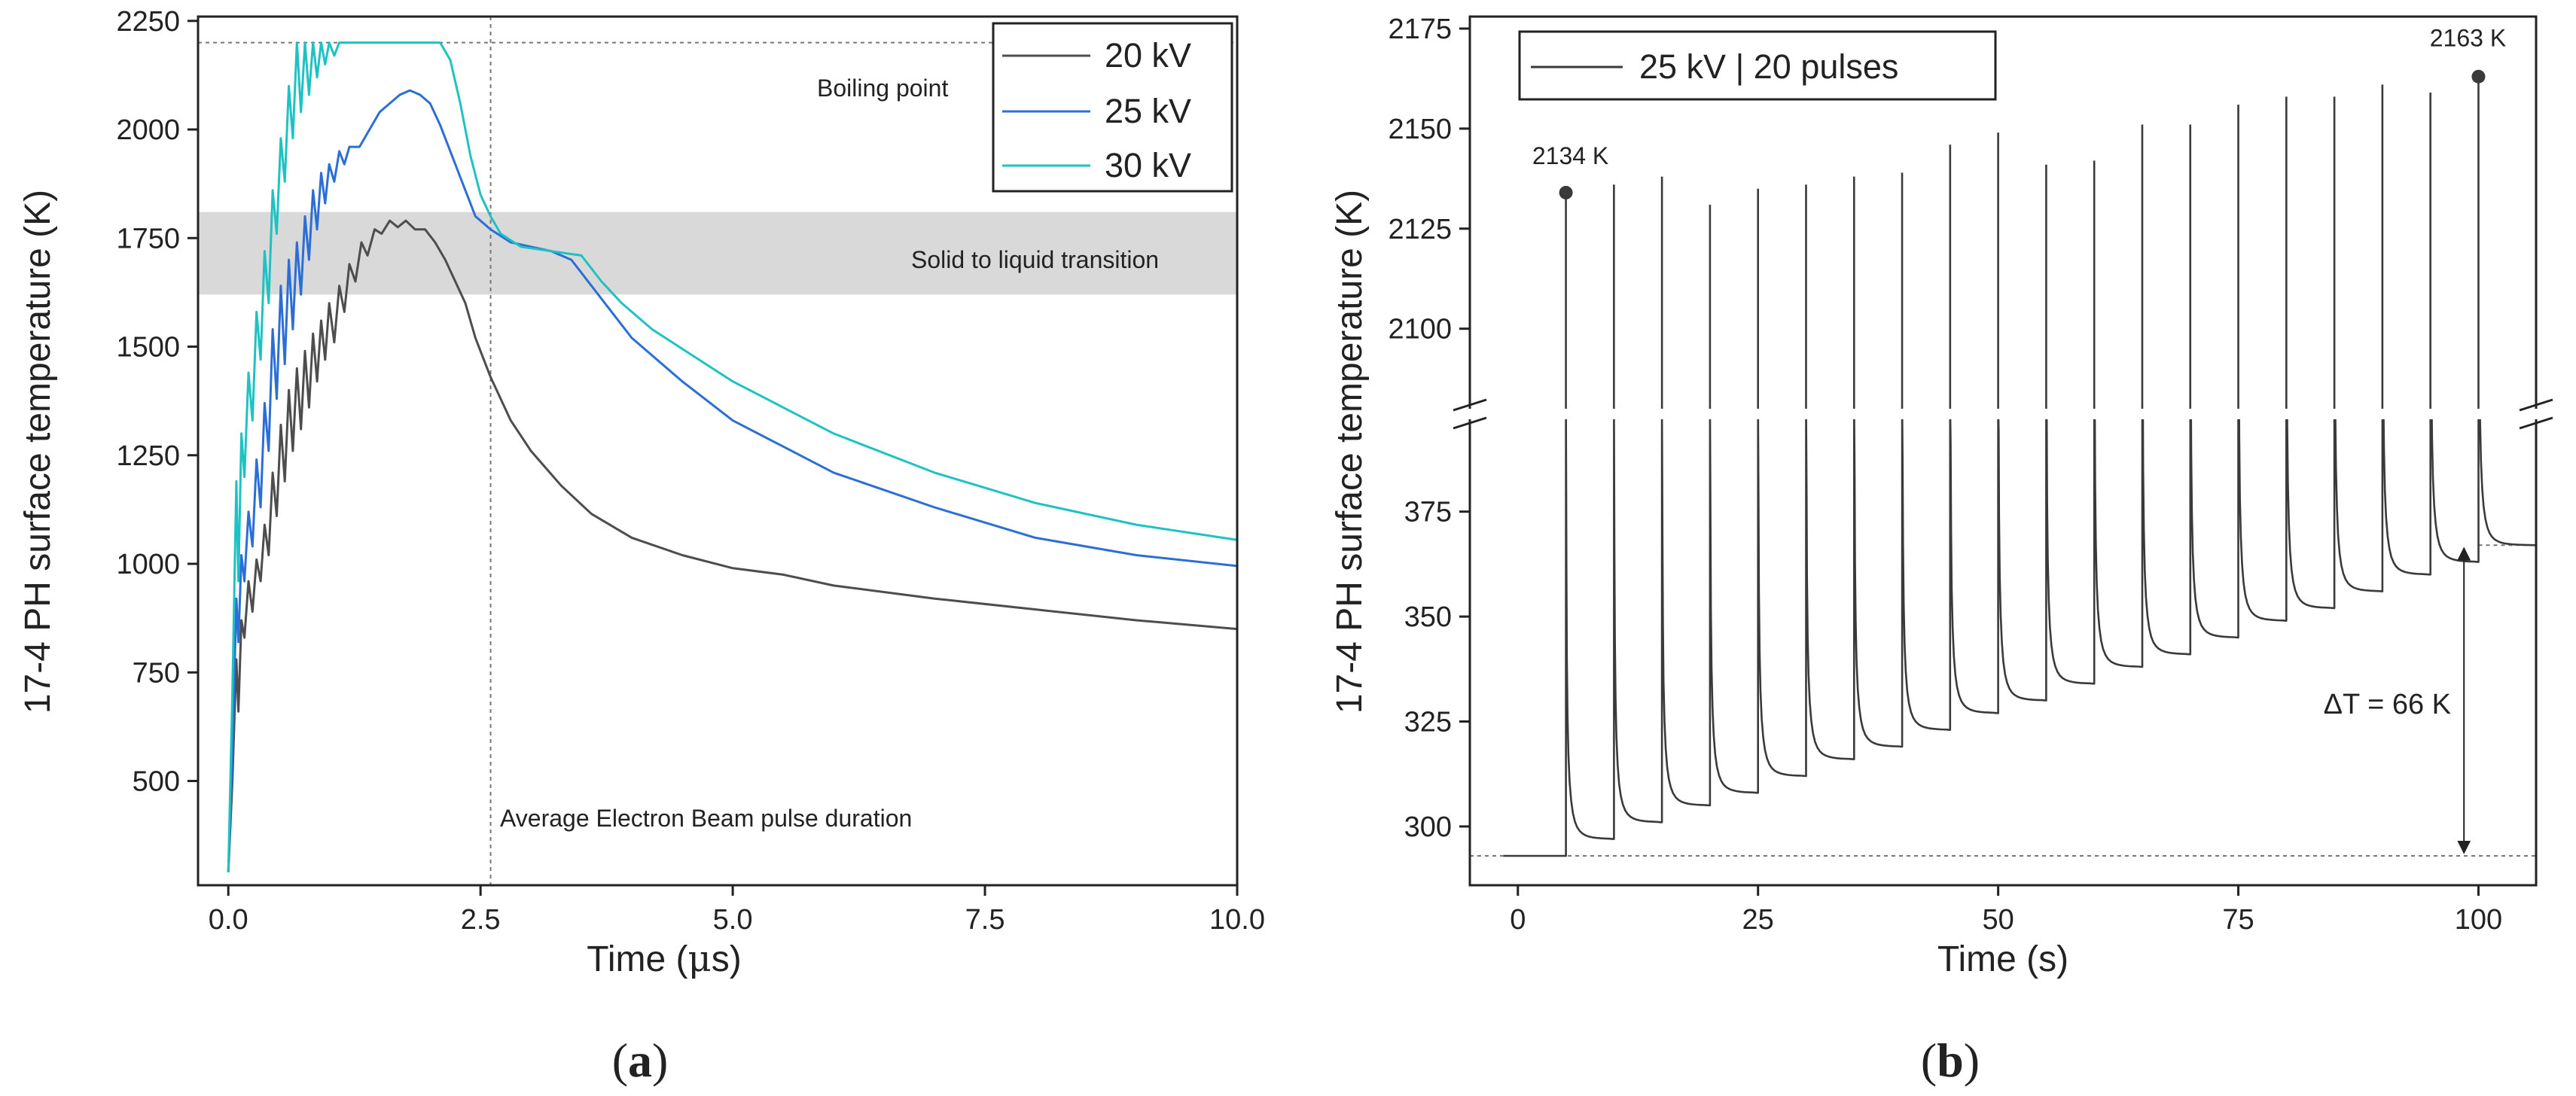 This screenshot has height=1096, width=2576. What do you see at coordinates (2478, 76) in the screenshot?
I see `last-peak-marker` at bounding box center [2478, 76].